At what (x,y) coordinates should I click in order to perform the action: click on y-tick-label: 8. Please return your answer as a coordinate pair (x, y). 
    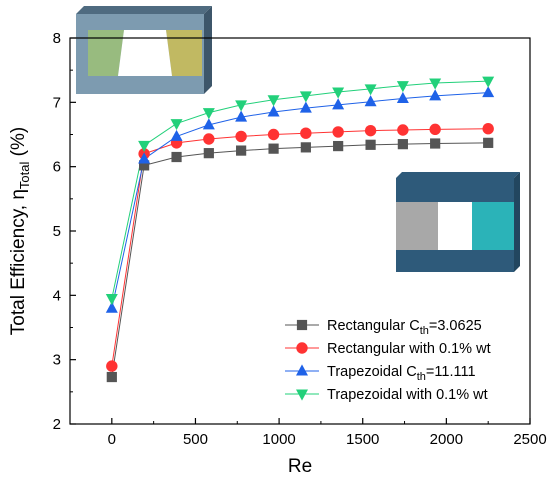
    Looking at the image, I should click on (57, 38).